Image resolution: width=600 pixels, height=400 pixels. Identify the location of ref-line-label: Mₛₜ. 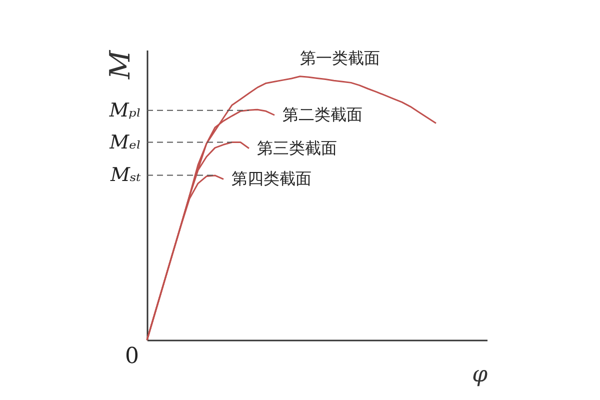
(125, 175).